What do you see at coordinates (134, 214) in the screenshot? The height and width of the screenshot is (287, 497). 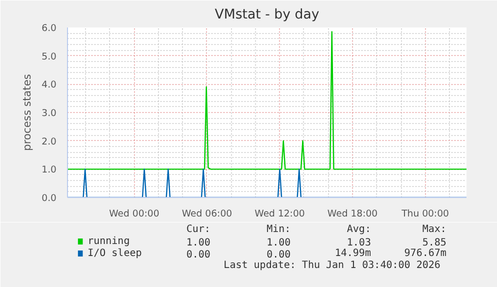 I see `x-tick-label: Wed 00:00` at bounding box center [134, 214].